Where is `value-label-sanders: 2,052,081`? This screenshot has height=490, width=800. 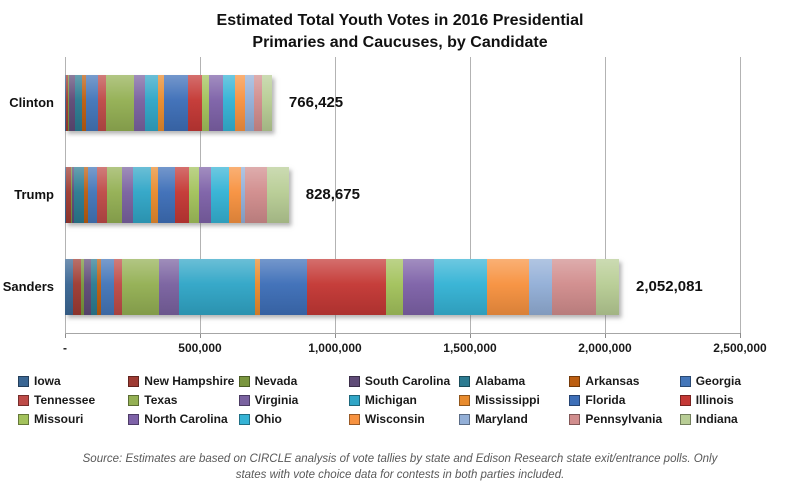 value-label-sanders: 2,052,081 is located at coordinates (669, 286).